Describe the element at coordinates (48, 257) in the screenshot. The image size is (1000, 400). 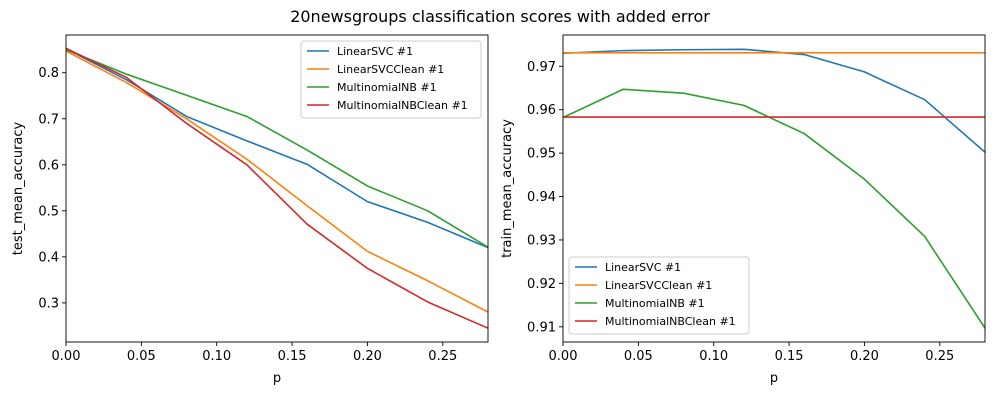
I see `y-tick-label: 0.4` at that location.